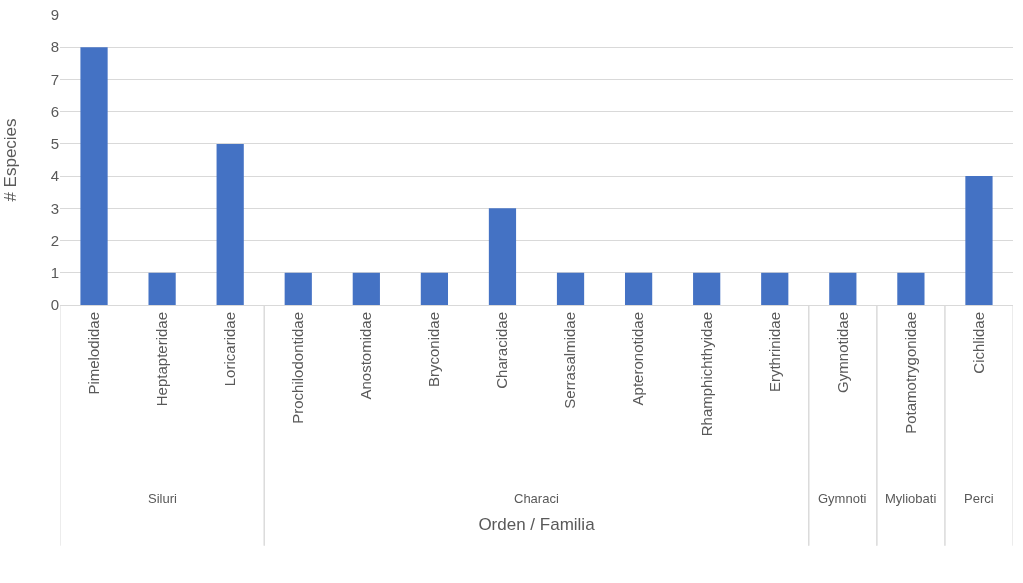  I want to click on x-tick-label: Heptapteridae, so click(161, 359).